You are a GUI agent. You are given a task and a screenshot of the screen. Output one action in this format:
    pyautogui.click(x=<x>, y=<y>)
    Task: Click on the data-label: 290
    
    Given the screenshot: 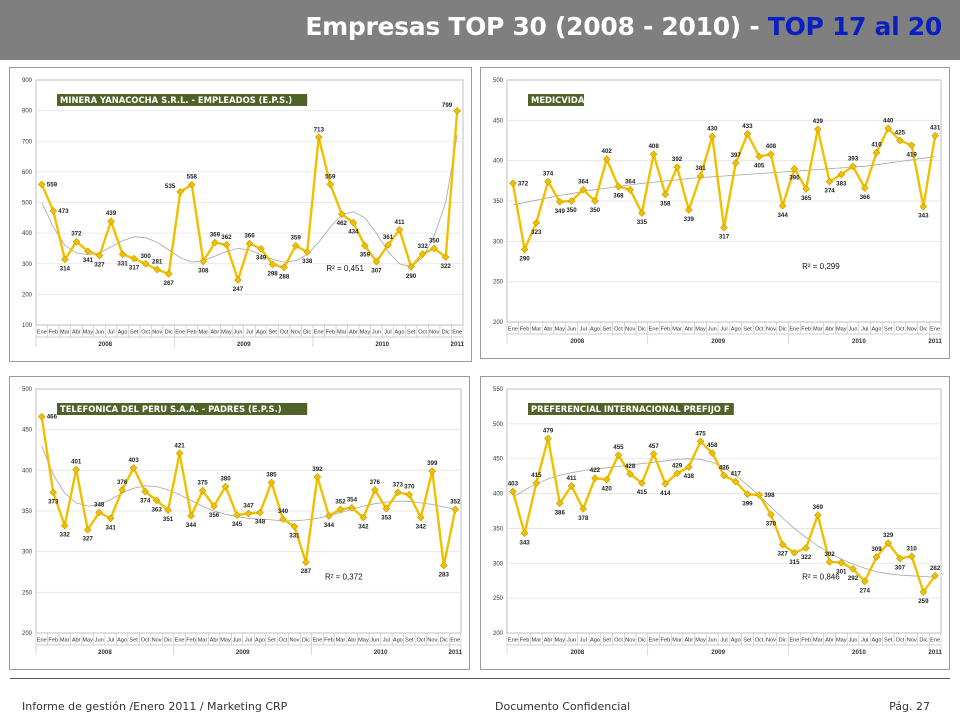 What is the action you would take?
    pyautogui.click(x=411, y=276)
    